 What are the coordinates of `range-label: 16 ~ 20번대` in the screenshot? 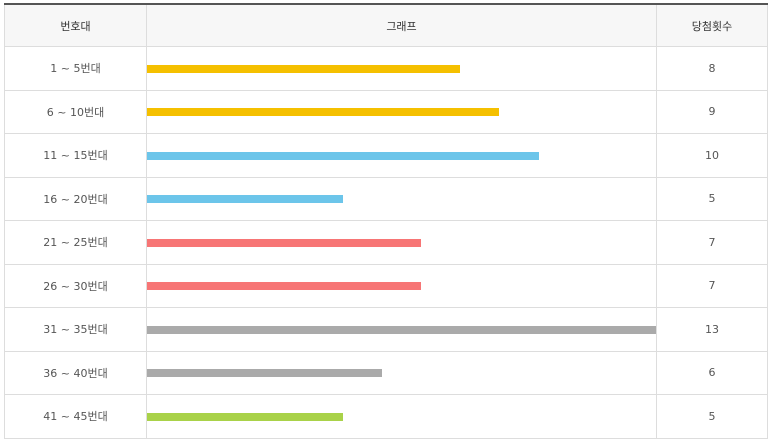 It's located at (75, 199).